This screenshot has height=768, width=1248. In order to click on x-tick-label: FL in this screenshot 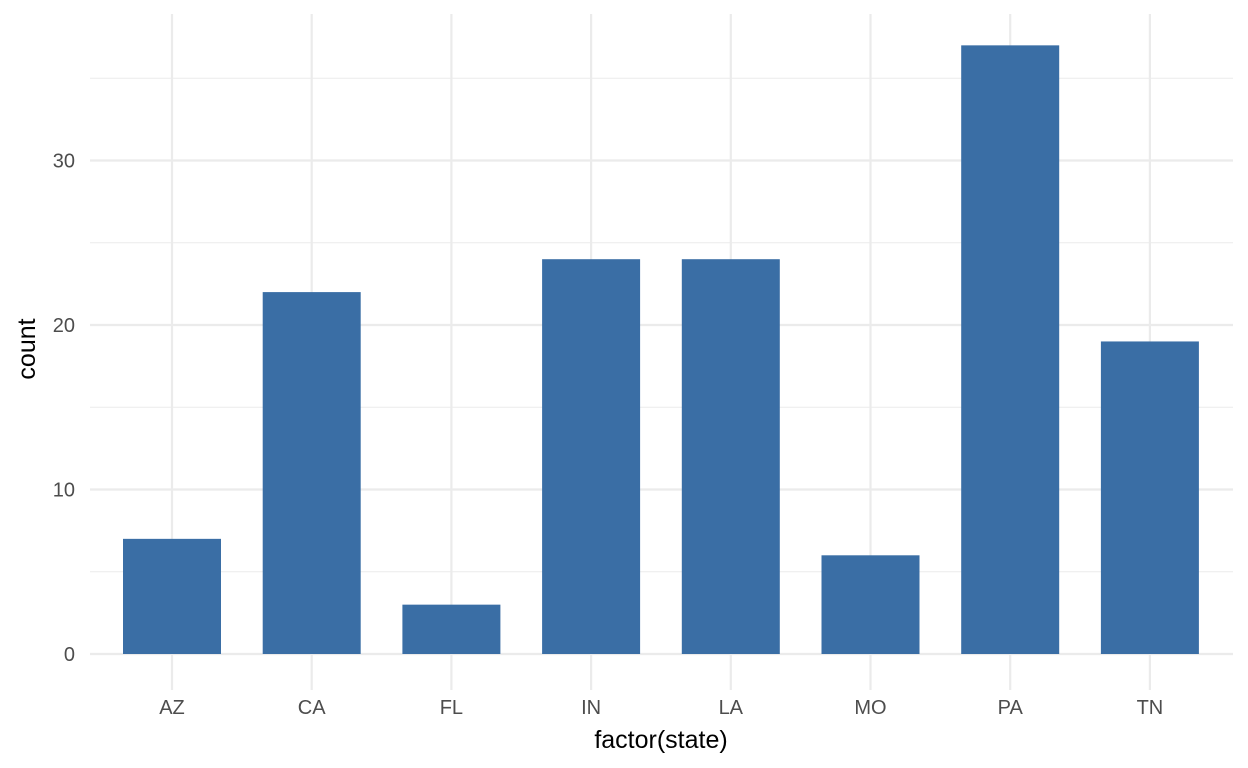, I will do `click(451, 708)`.